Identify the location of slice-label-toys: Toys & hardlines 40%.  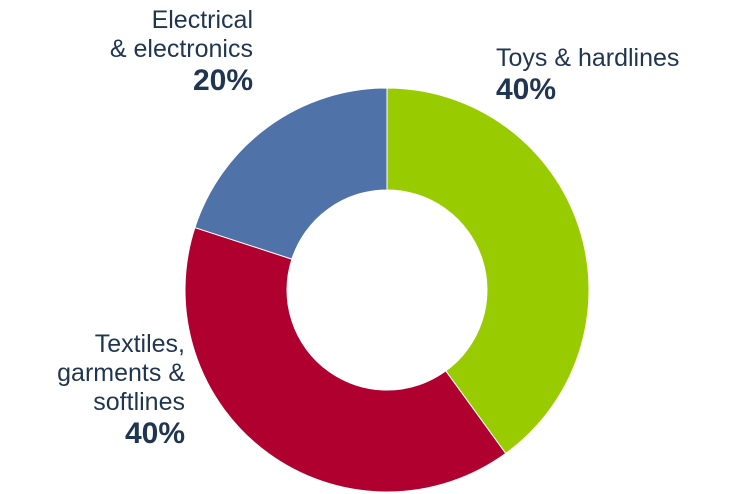
(587, 75).